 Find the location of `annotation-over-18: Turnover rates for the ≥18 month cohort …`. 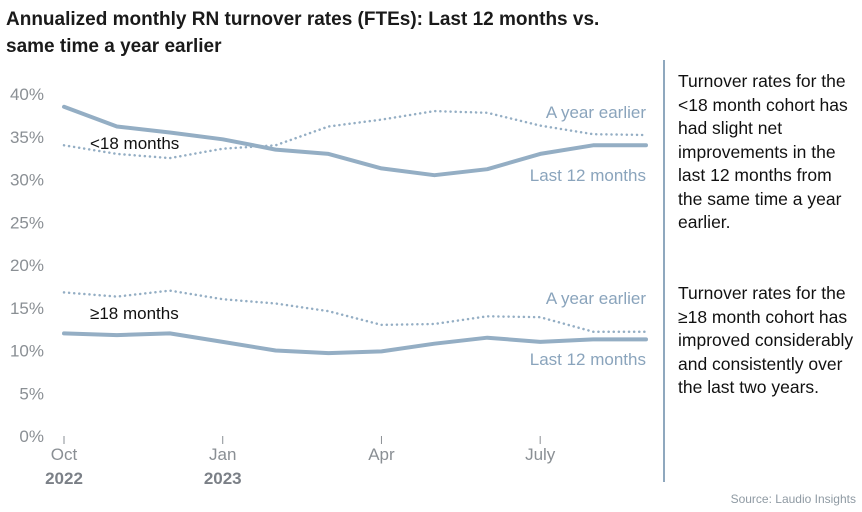

annotation-over-18: Turnover rates for the ≥18 month cohort … is located at coordinates (766, 340).